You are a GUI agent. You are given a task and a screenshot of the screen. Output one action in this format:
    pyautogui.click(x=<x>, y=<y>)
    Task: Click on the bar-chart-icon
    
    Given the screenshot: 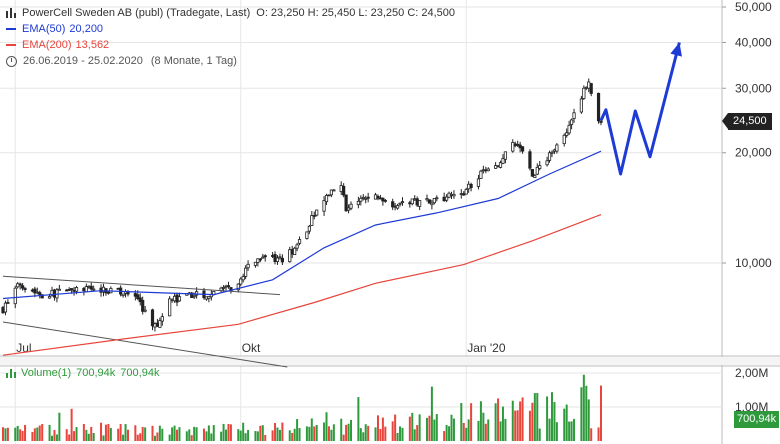 What is the action you would take?
    pyautogui.click(x=11, y=373)
    